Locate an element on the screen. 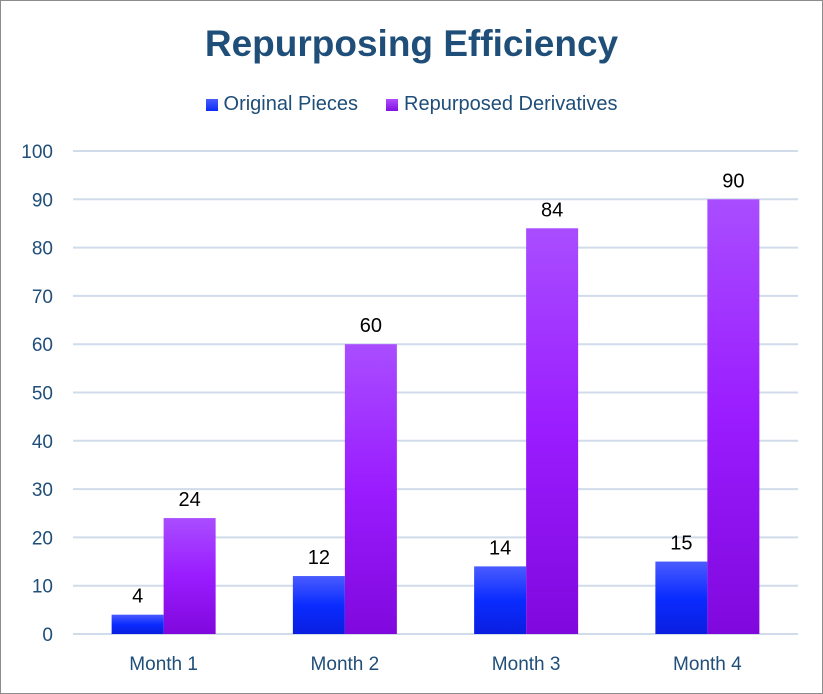 This screenshot has width=823, height=694. x-tick-label: Month 2 is located at coordinates (345, 664).